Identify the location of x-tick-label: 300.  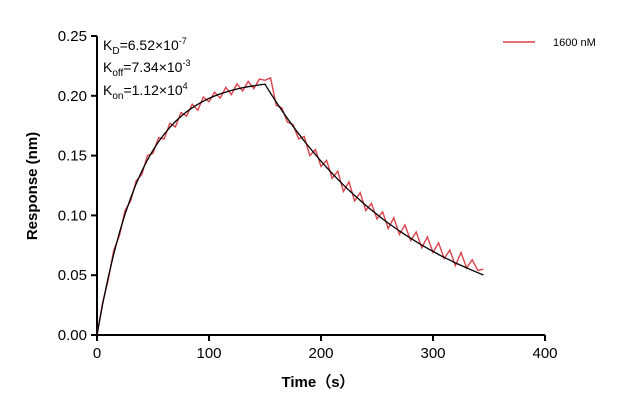
(432, 353).